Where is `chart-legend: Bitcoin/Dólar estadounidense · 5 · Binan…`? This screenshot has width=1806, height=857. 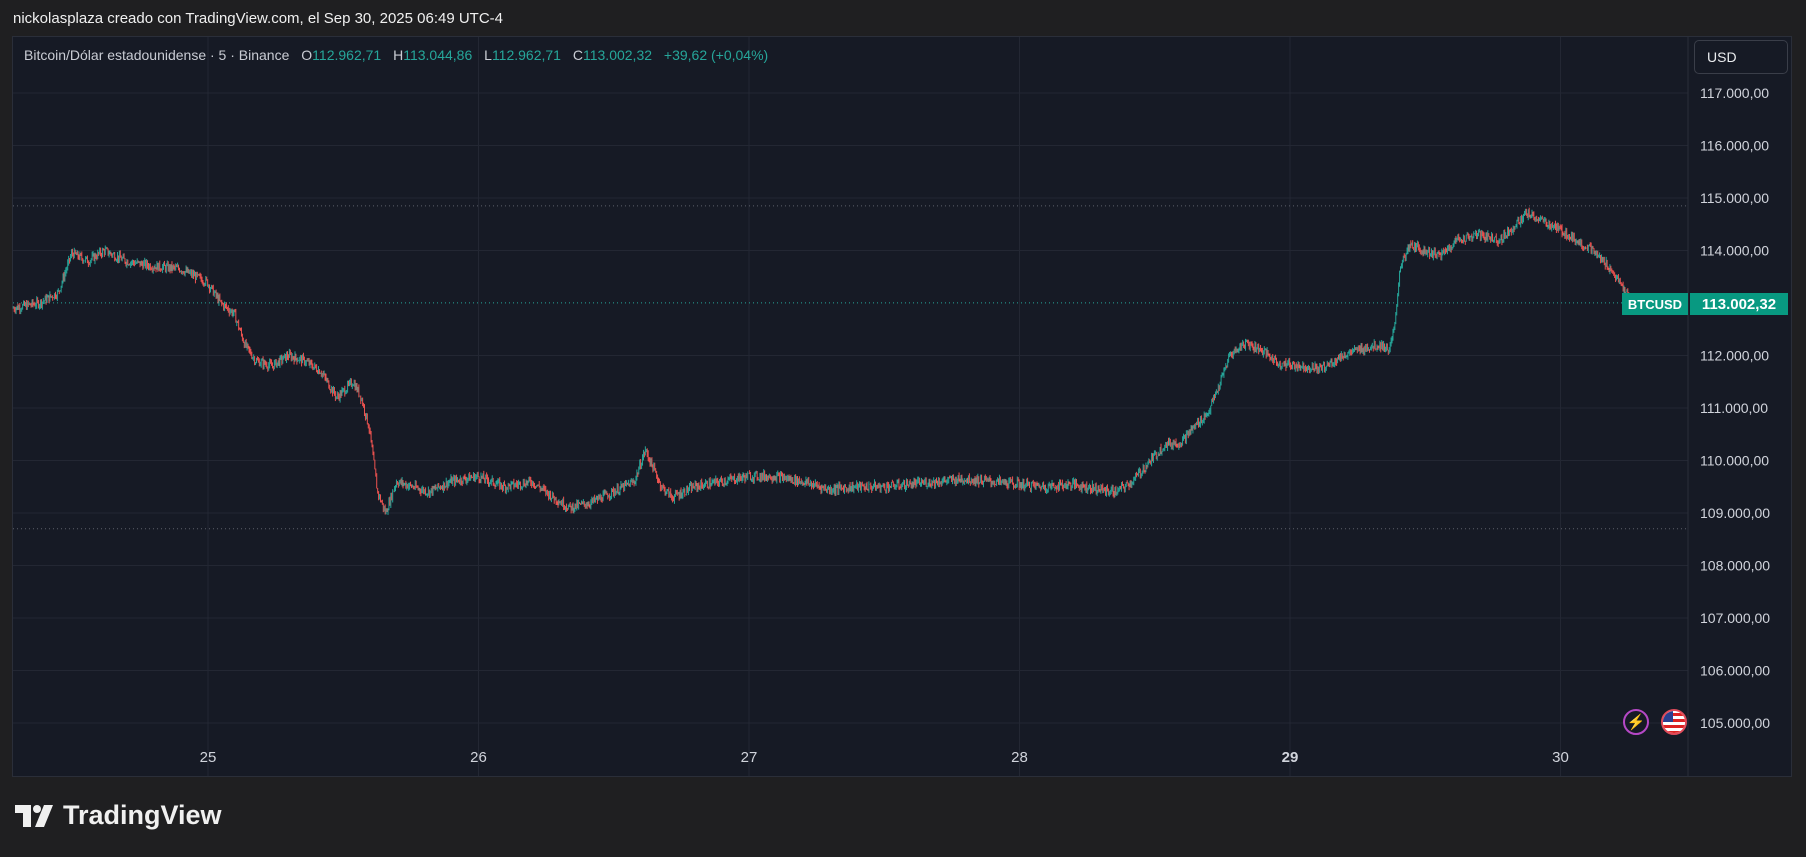 chart-legend: Bitcoin/Dólar estadounidense · 5 · Binan… is located at coordinates (396, 55).